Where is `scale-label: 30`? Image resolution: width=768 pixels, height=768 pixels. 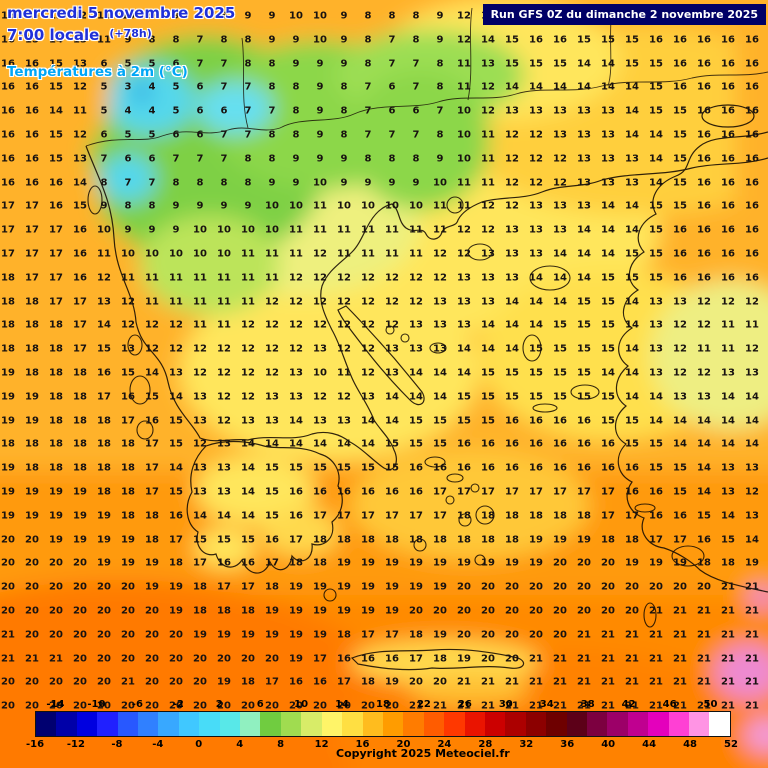
scale-label: 30 is located at coordinates (505, 704).